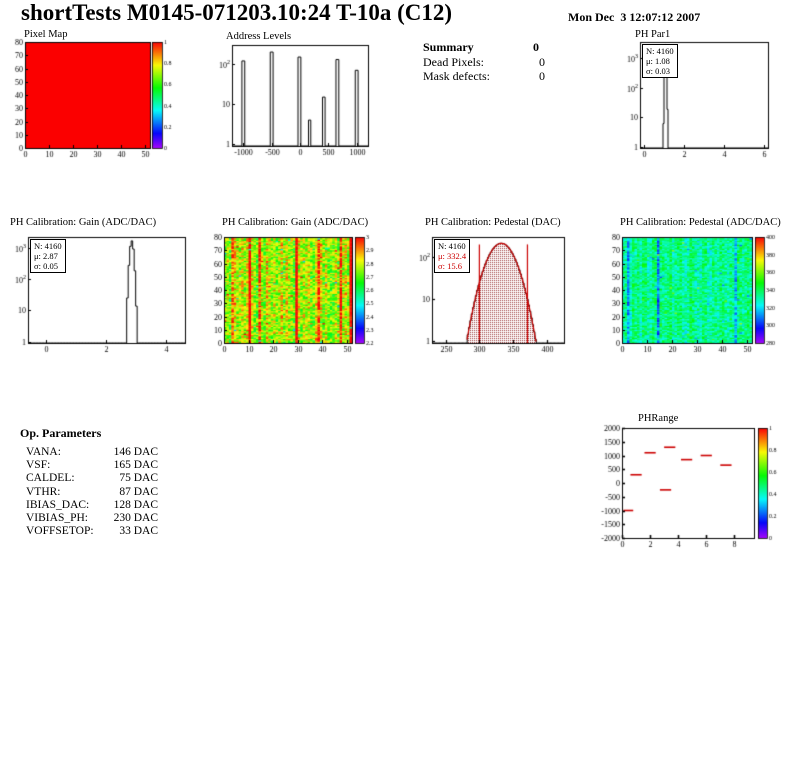 Image resolution: width=796 pixels, height=772 pixels. What do you see at coordinates (456, 76) in the screenshot?
I see `summary-label: Mask defects:` at bounding box center [456, 76].